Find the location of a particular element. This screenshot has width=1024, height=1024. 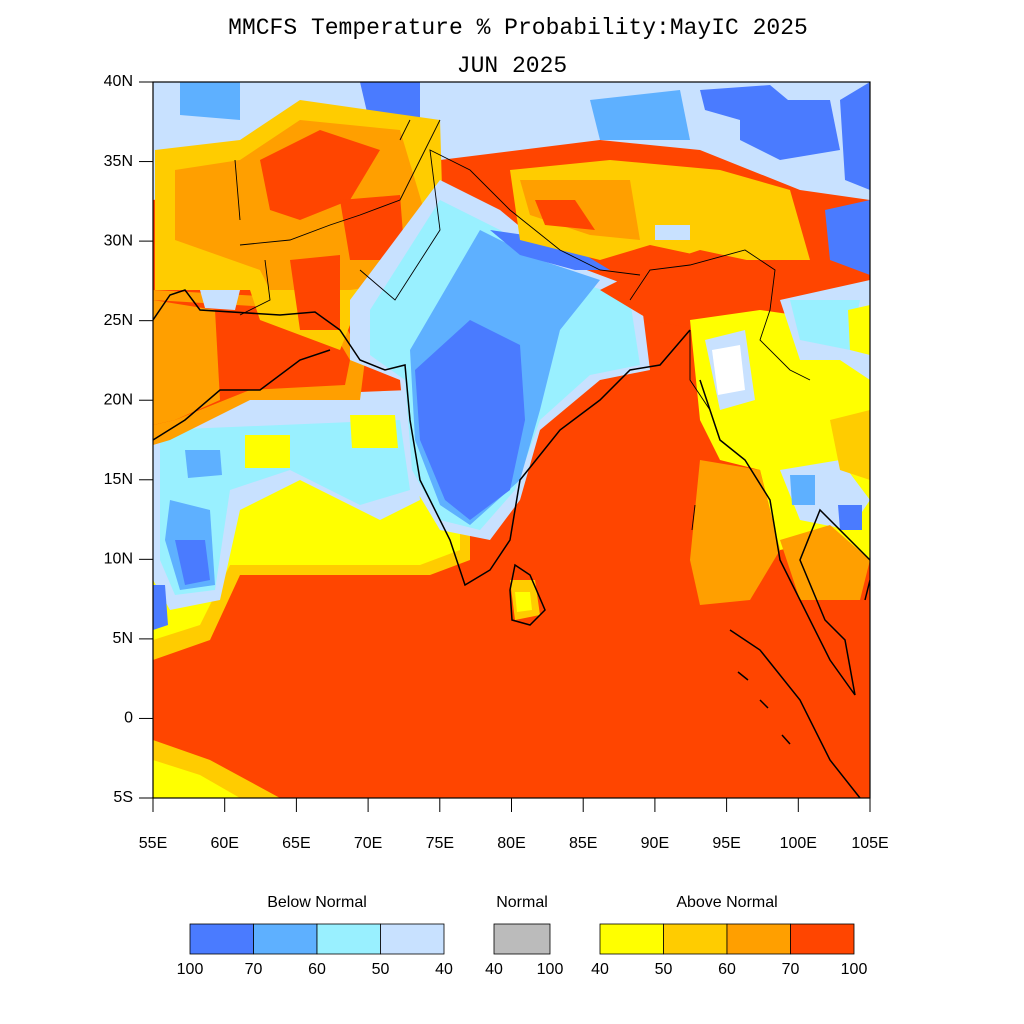

lat-label: 30N is located at coordinates (118, 240).